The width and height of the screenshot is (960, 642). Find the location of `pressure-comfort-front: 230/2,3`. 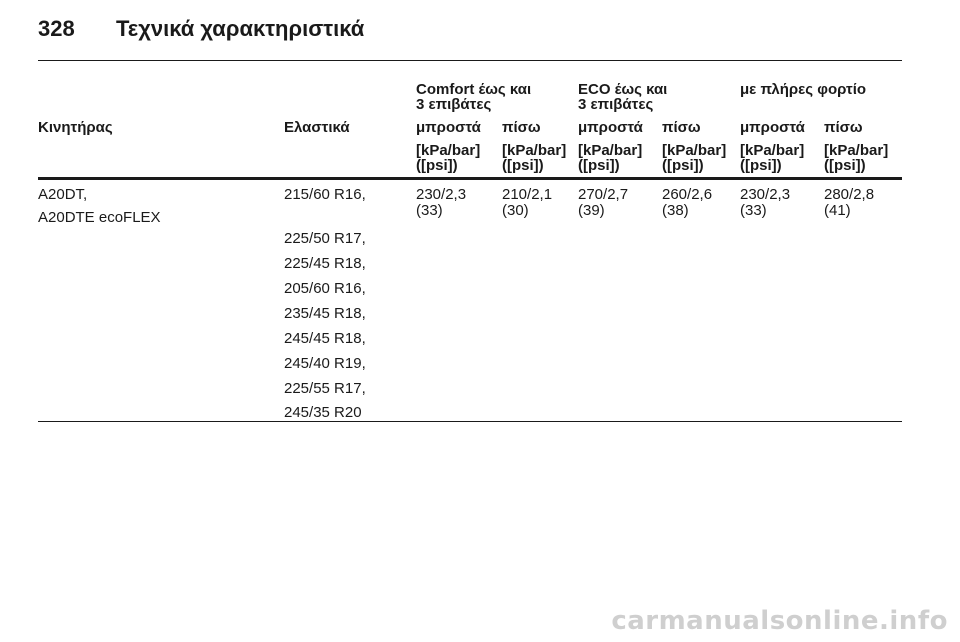

pressure-comfort-front: 230/2,3 is located at coordinates (441, 194).